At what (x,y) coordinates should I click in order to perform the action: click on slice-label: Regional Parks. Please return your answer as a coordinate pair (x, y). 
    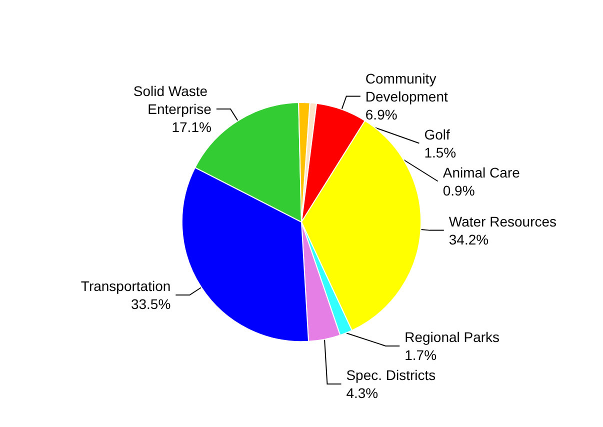
    Looking at the image, I should click on (452, 336).